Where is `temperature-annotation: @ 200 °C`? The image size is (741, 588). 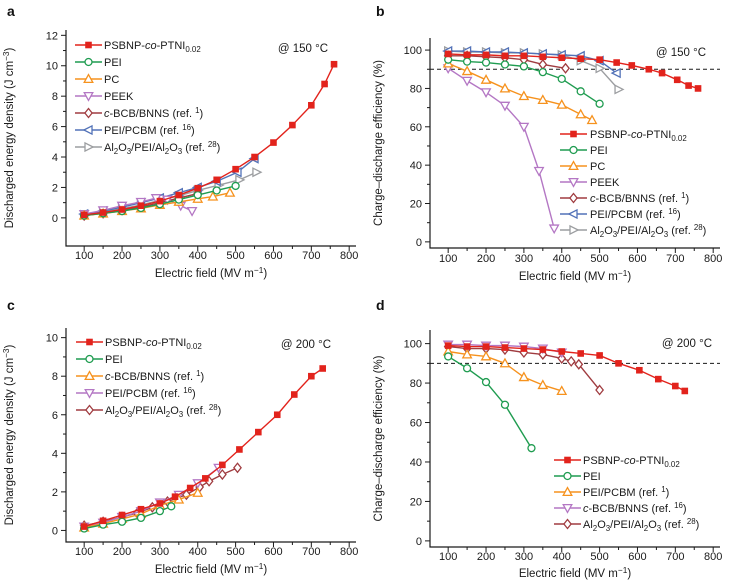 temperature-annotation: @ 200 °C is located at coordinates (687, 344).